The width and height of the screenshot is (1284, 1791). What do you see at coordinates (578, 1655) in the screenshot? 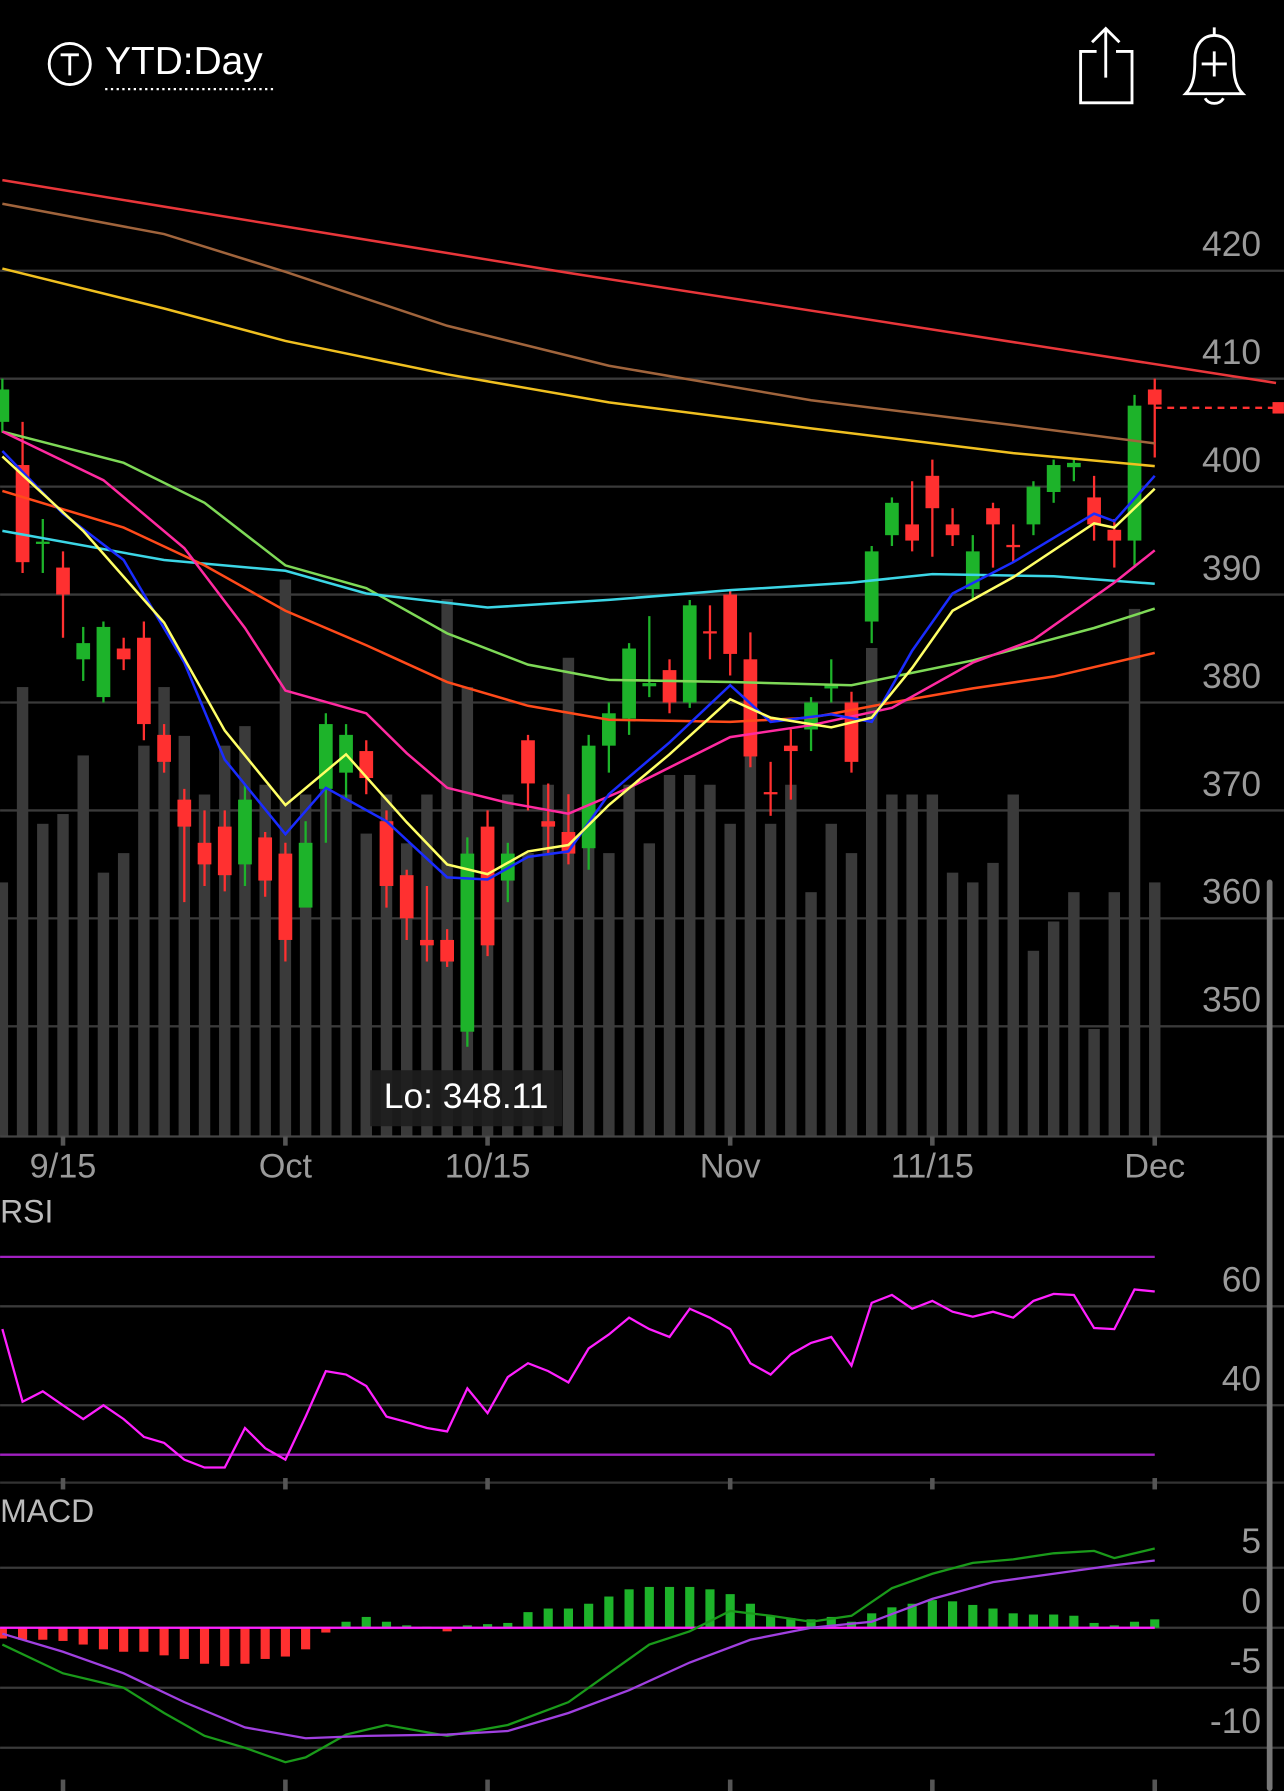
I see `macd-line` at bounding box center [578, 1655].